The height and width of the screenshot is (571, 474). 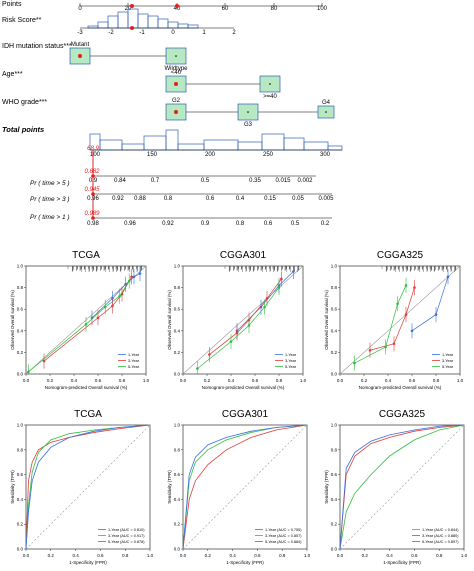 What do you see at coordinates (283, 181) in the screenshot?
I see `pr5-tick: 0.015` at bounding box center [283, 181].